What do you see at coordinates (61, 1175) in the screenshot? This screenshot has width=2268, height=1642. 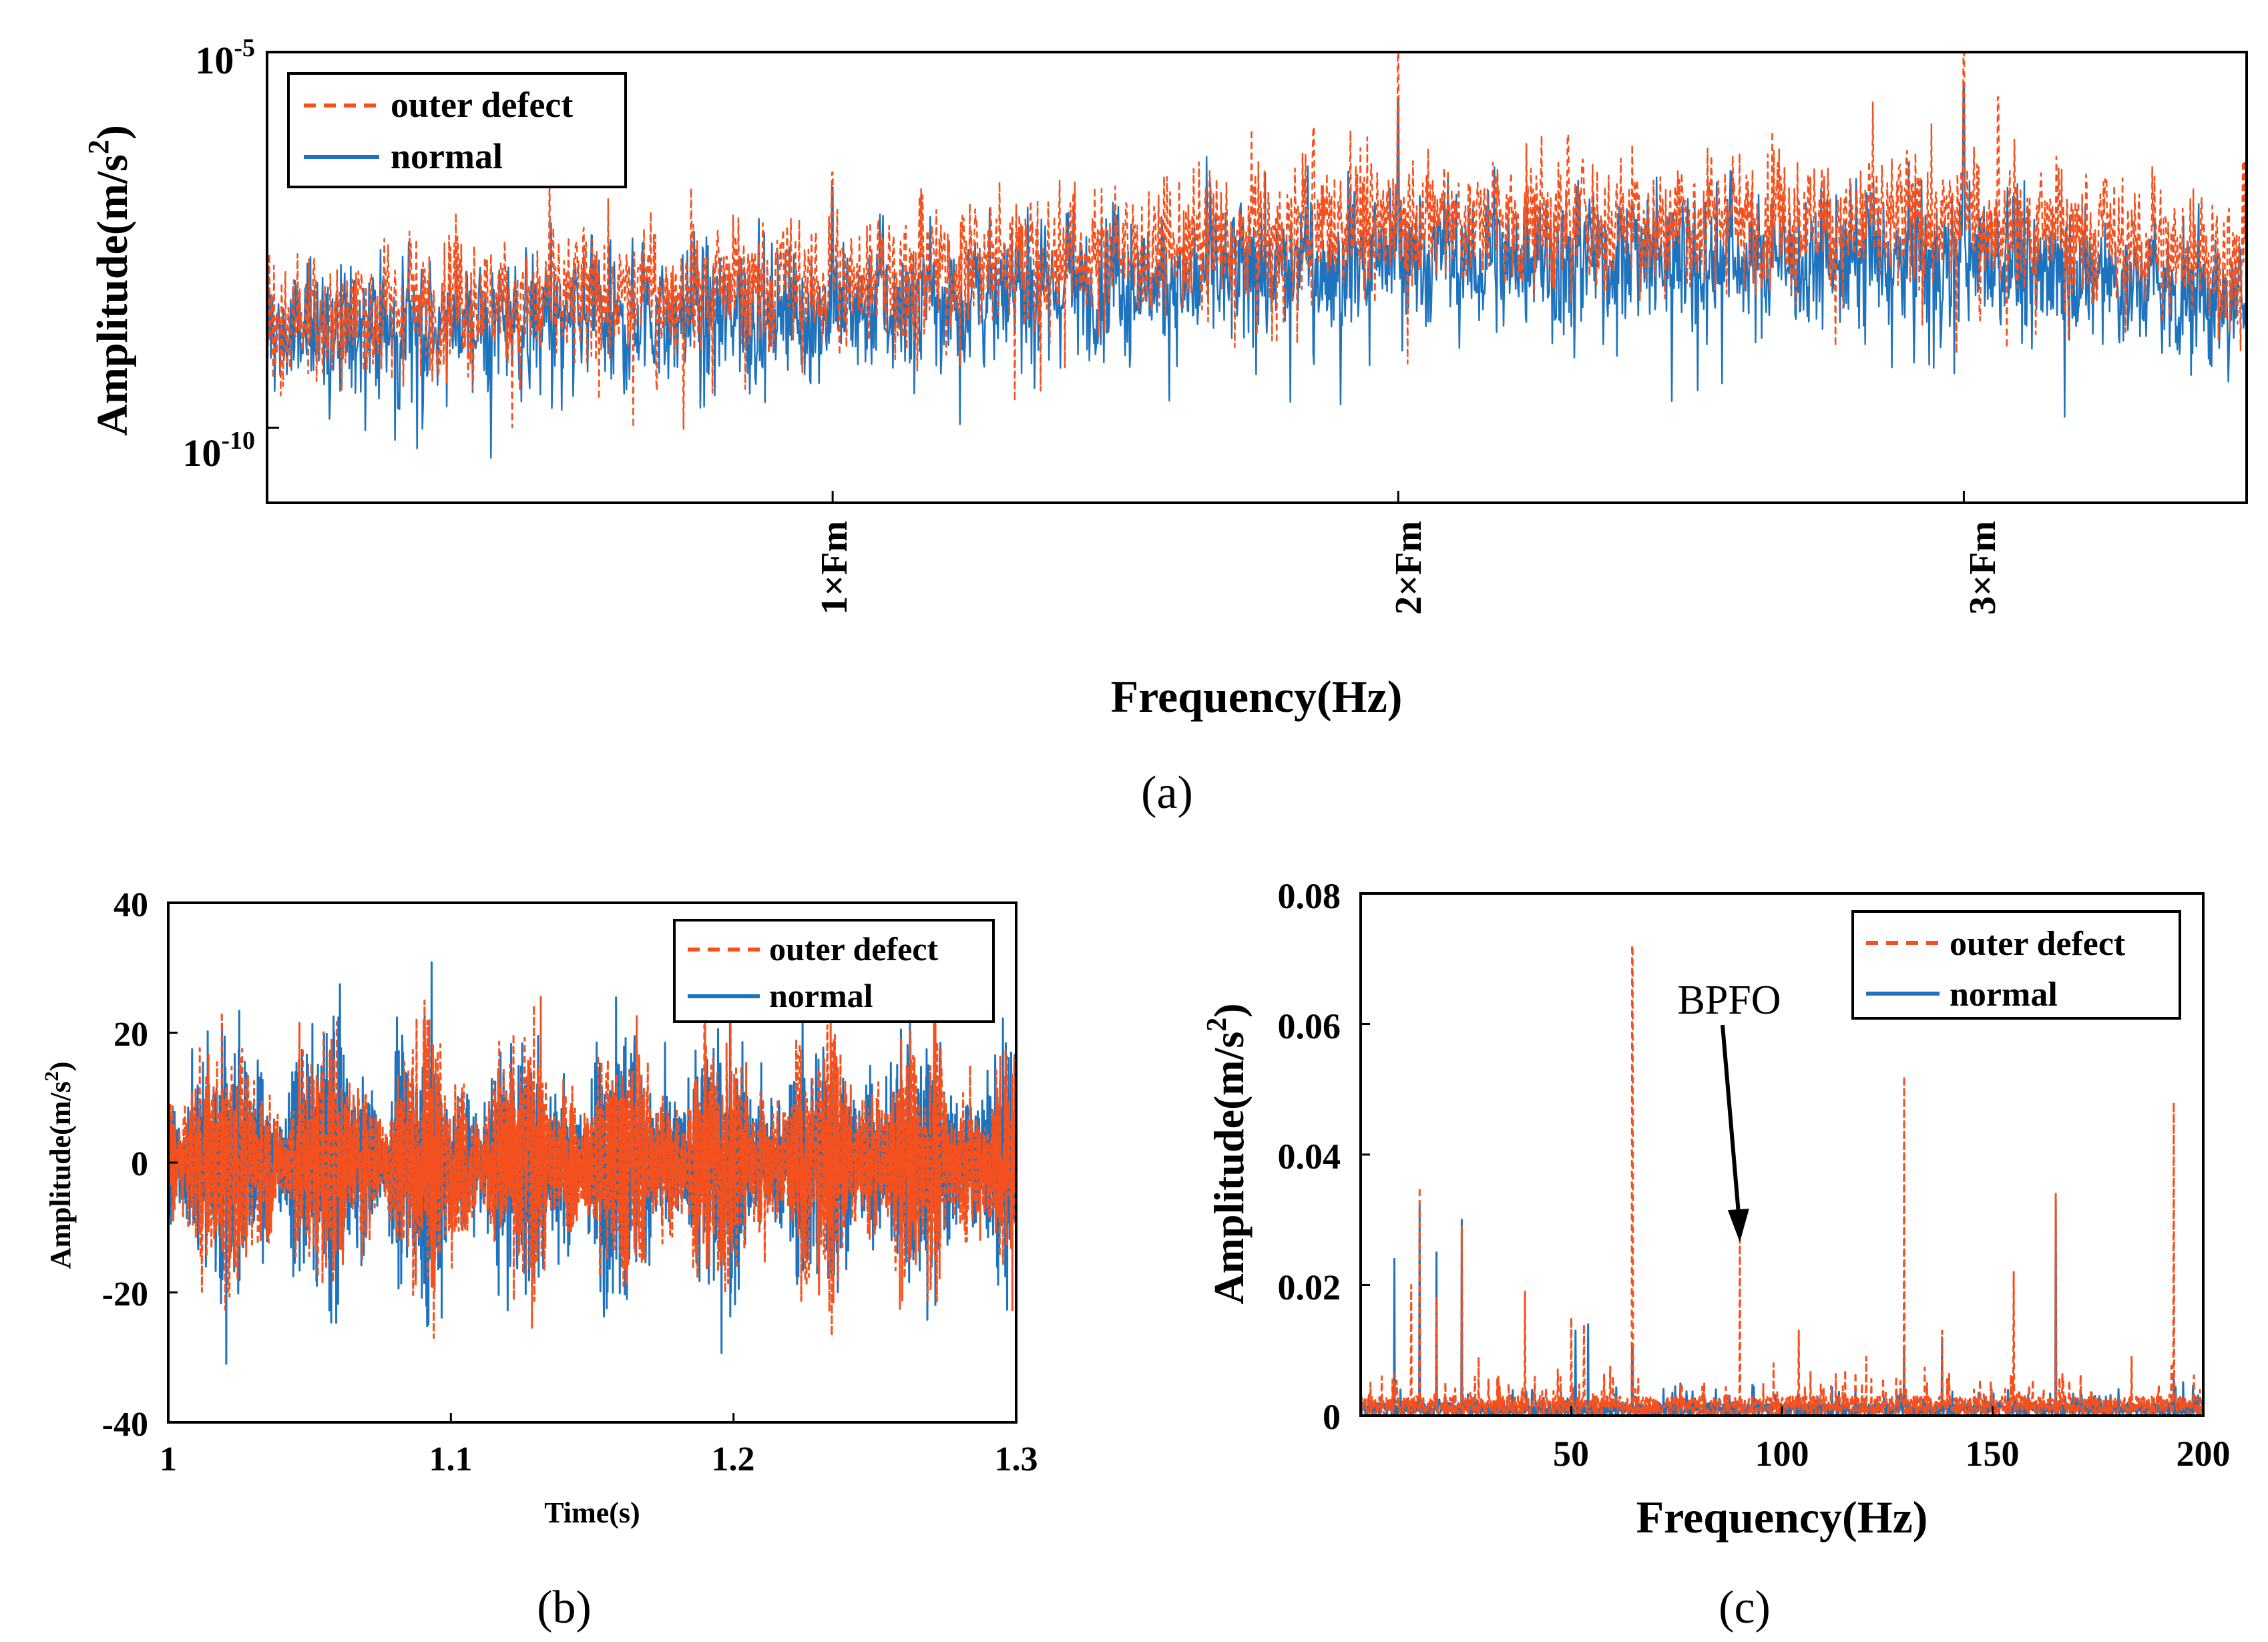 I see `panel-b-ylabel-main: Amplitude(m/s` at bounding box center [61, 1175].